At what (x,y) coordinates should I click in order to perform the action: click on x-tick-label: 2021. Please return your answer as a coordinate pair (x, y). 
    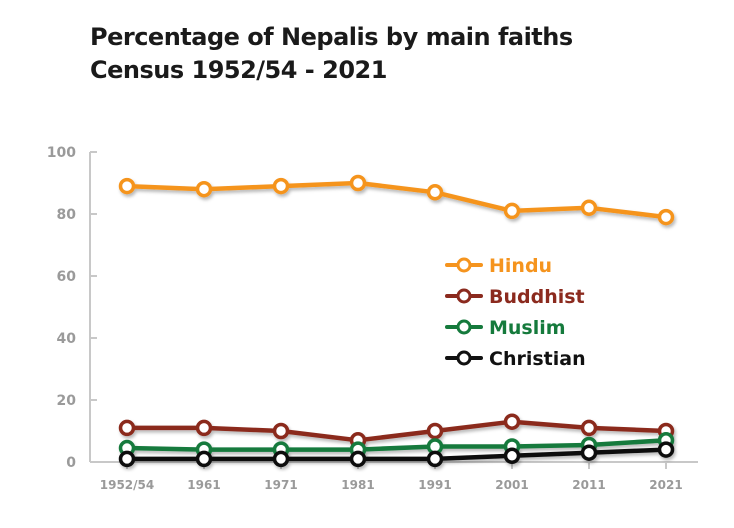
    Looking at the image, I should click on (665, 485).